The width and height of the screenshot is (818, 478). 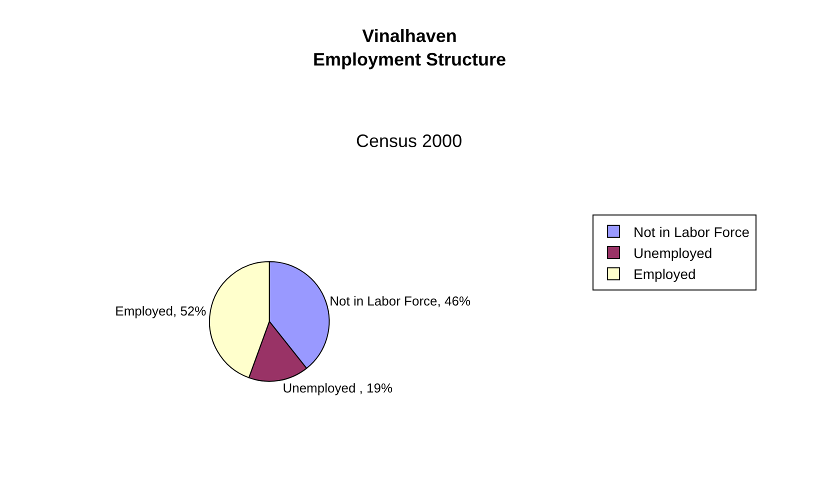 I want to click on legend-label: Employed, so click(x=665, y=274).